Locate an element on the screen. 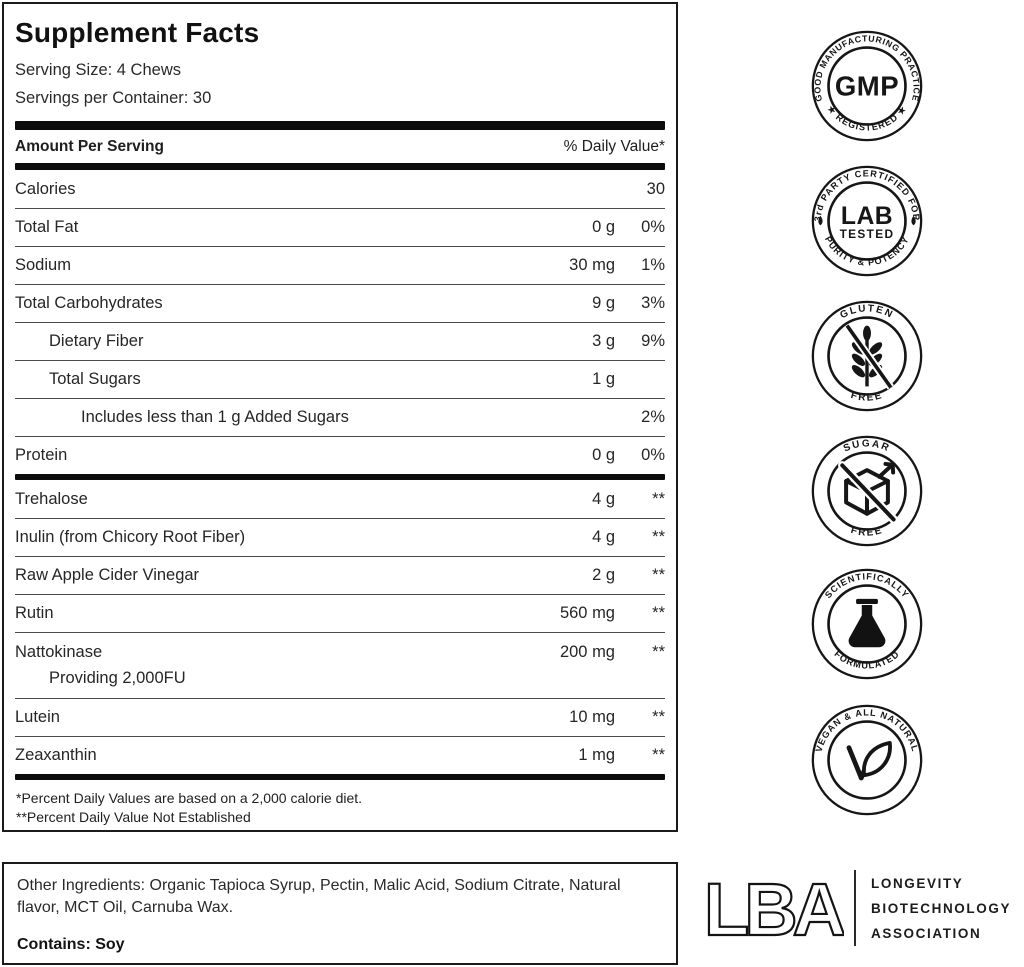  table-header: Amount Per Serving % Daily Value* is located at coordinates (340, 146).